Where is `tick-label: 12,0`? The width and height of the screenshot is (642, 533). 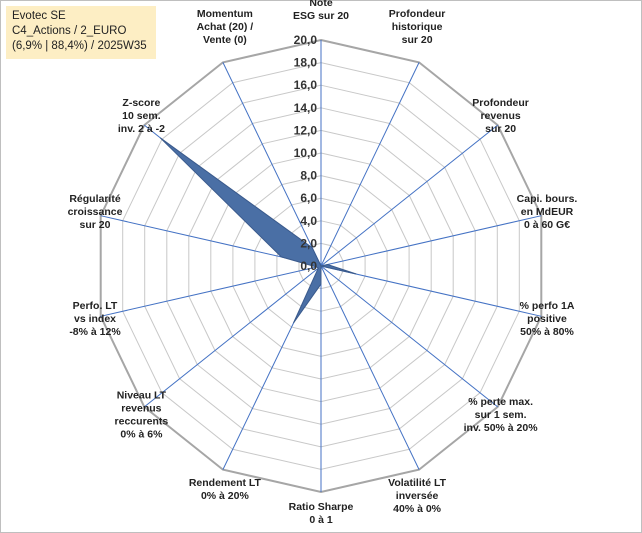
tick-label: 12,0 is located at coordinates (306, 130).